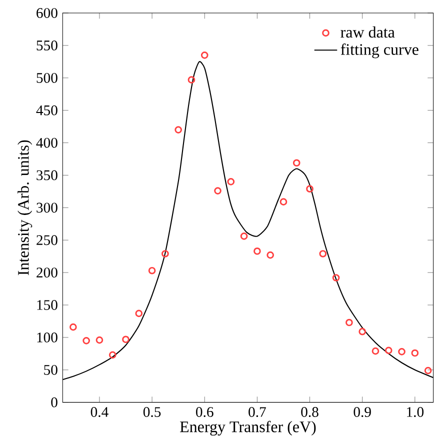 The image size is (435, 447). I want to click on y-tick-label: 50, so click(51, 369).